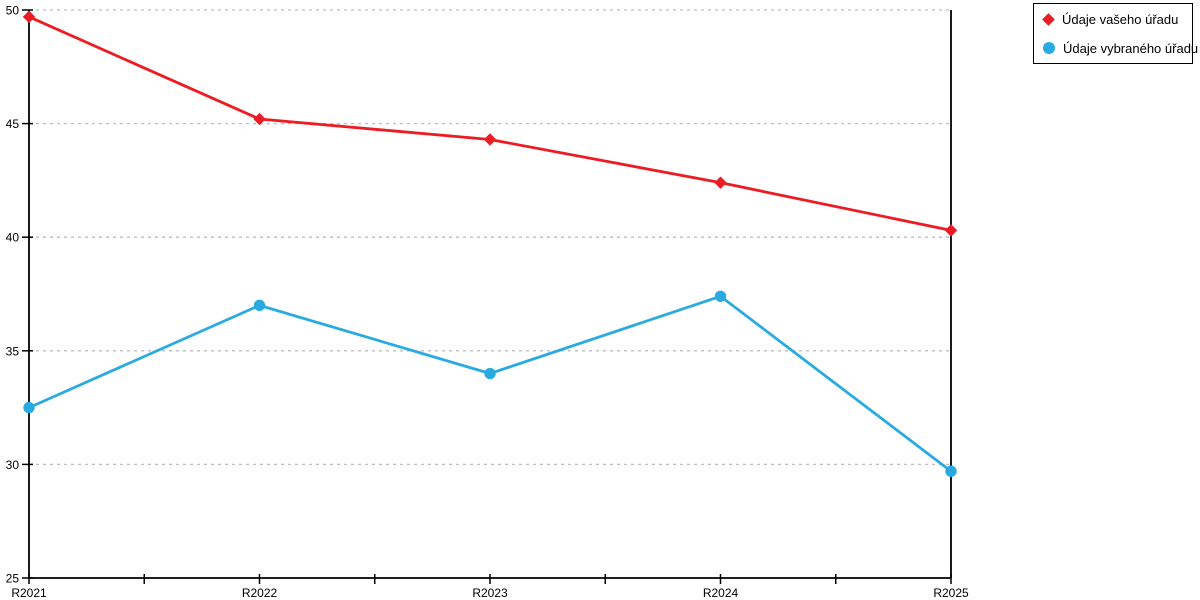 The height and width of the screenshot is (600, 1200). Describe the element at coordinates (1115, 33) in the screenshot. I see `legend-box: Údaje vašeho úřadu Údaje vybraného úřadu` at that location.